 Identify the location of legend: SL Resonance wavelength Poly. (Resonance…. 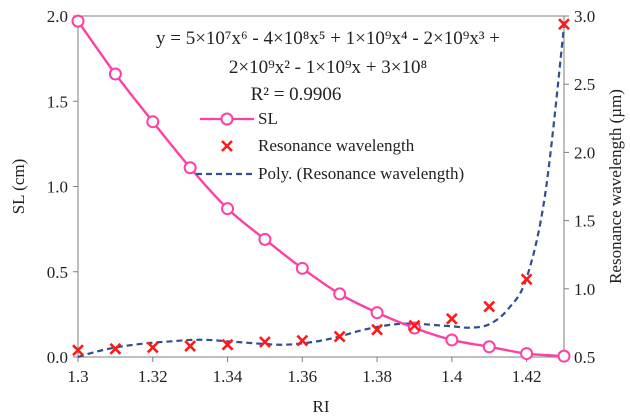
(330, 146).